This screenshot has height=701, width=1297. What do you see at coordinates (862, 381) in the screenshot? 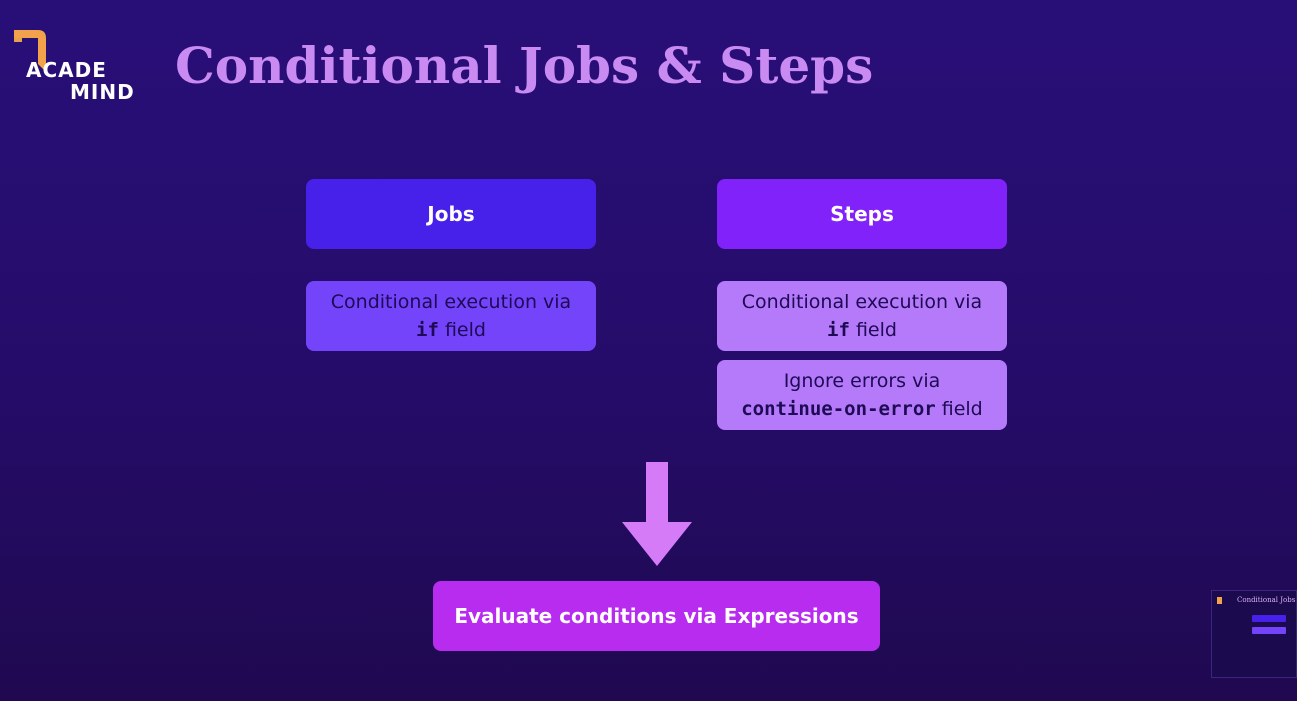
I see `steps-ignore-text: Ignore errors via` at bounding box center [862, 381].